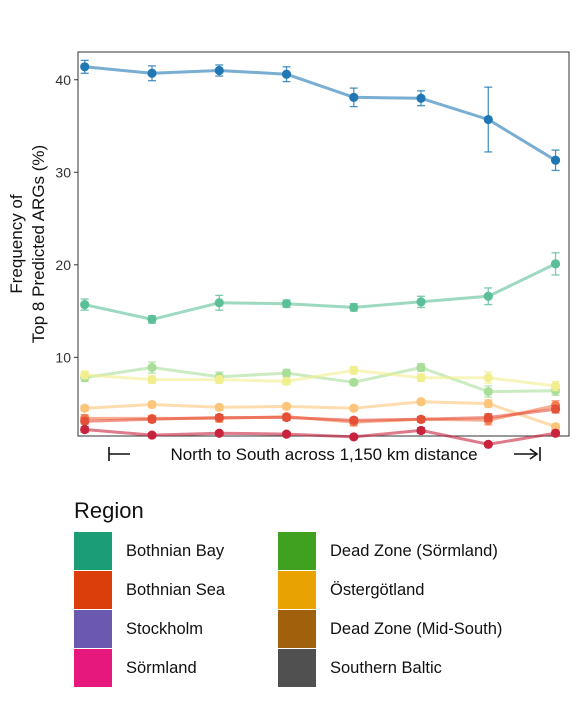  I want to click on legend-item-dead-zone-sormland: Dead Zone (Sörmland), so click(418, 551).